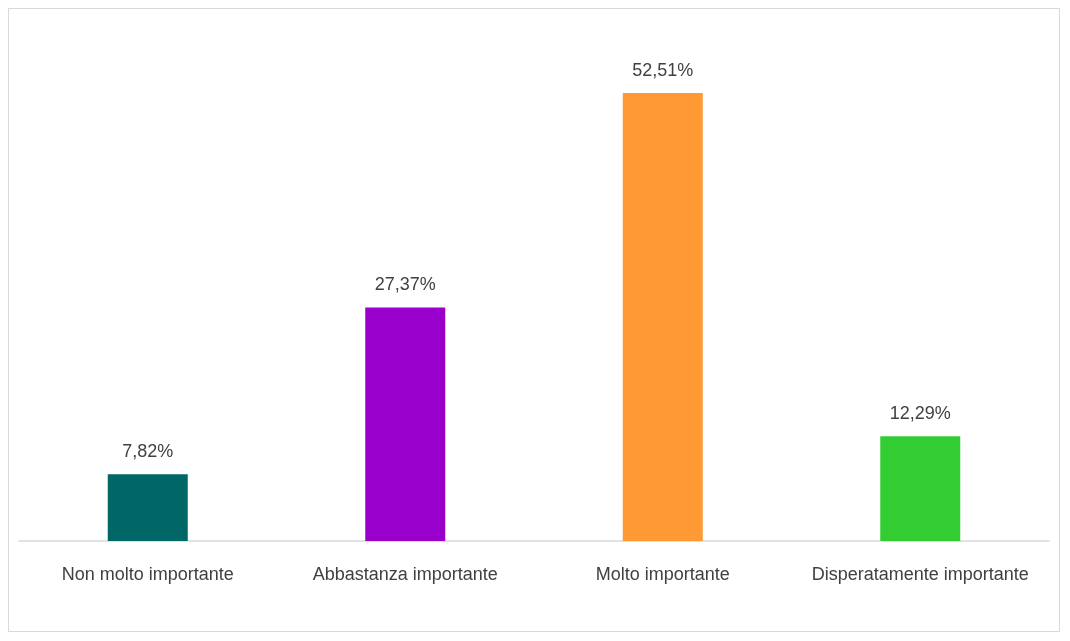 This screenshot has height=641, width=1070. What do you see at coordinates (663, 69) in the screenshot?
I see `data-label: 52,51%` at bounding box center [663, 69].